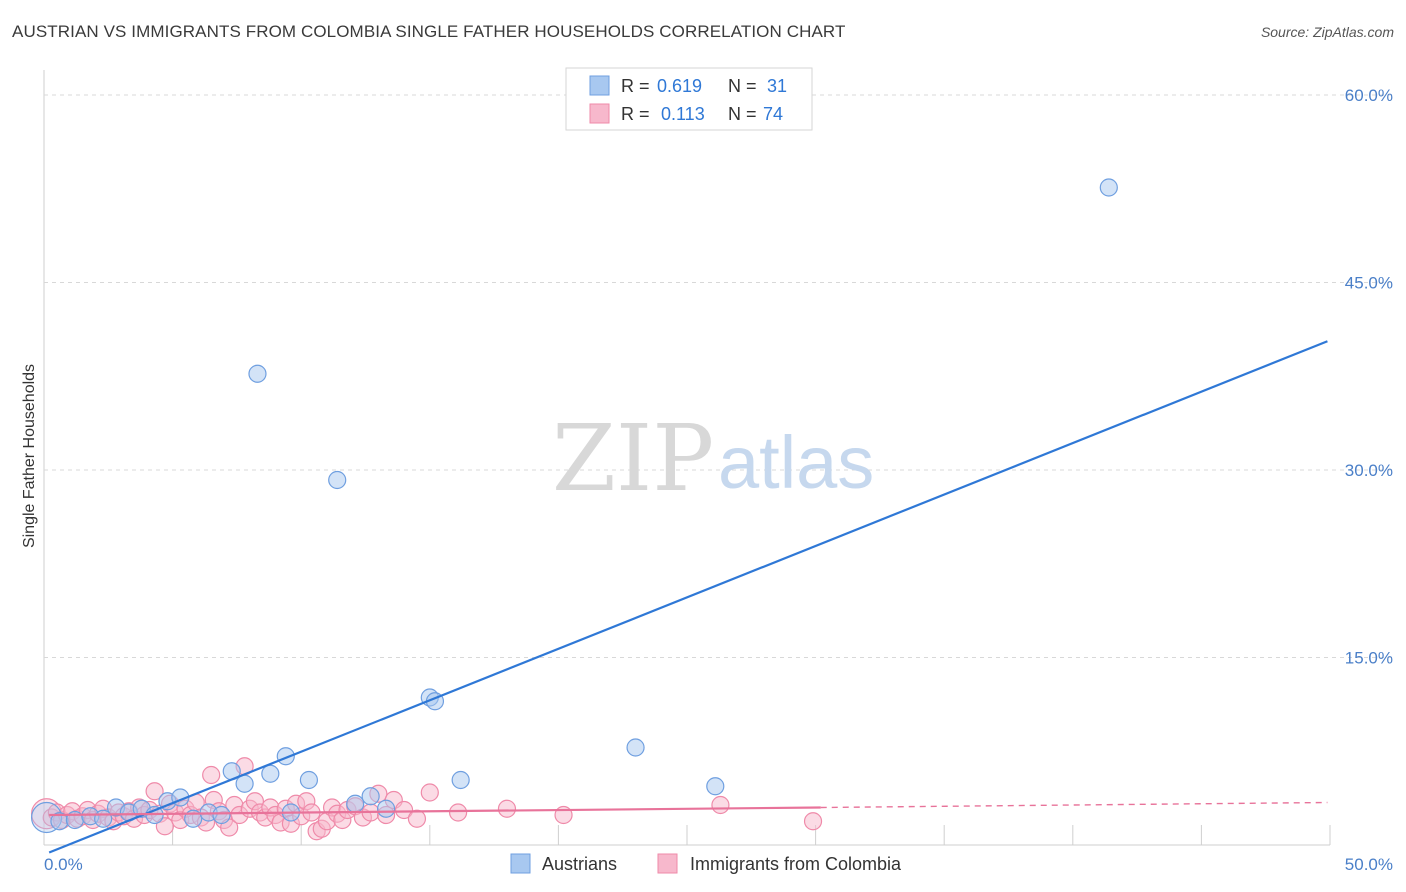 Image resolution: width=1406 pixels, height=892 pixels. What do you see at coordinates (635, 114) in the screenshot?
I see `legend-r-label-2: R =` at bounding box center [635, 114].